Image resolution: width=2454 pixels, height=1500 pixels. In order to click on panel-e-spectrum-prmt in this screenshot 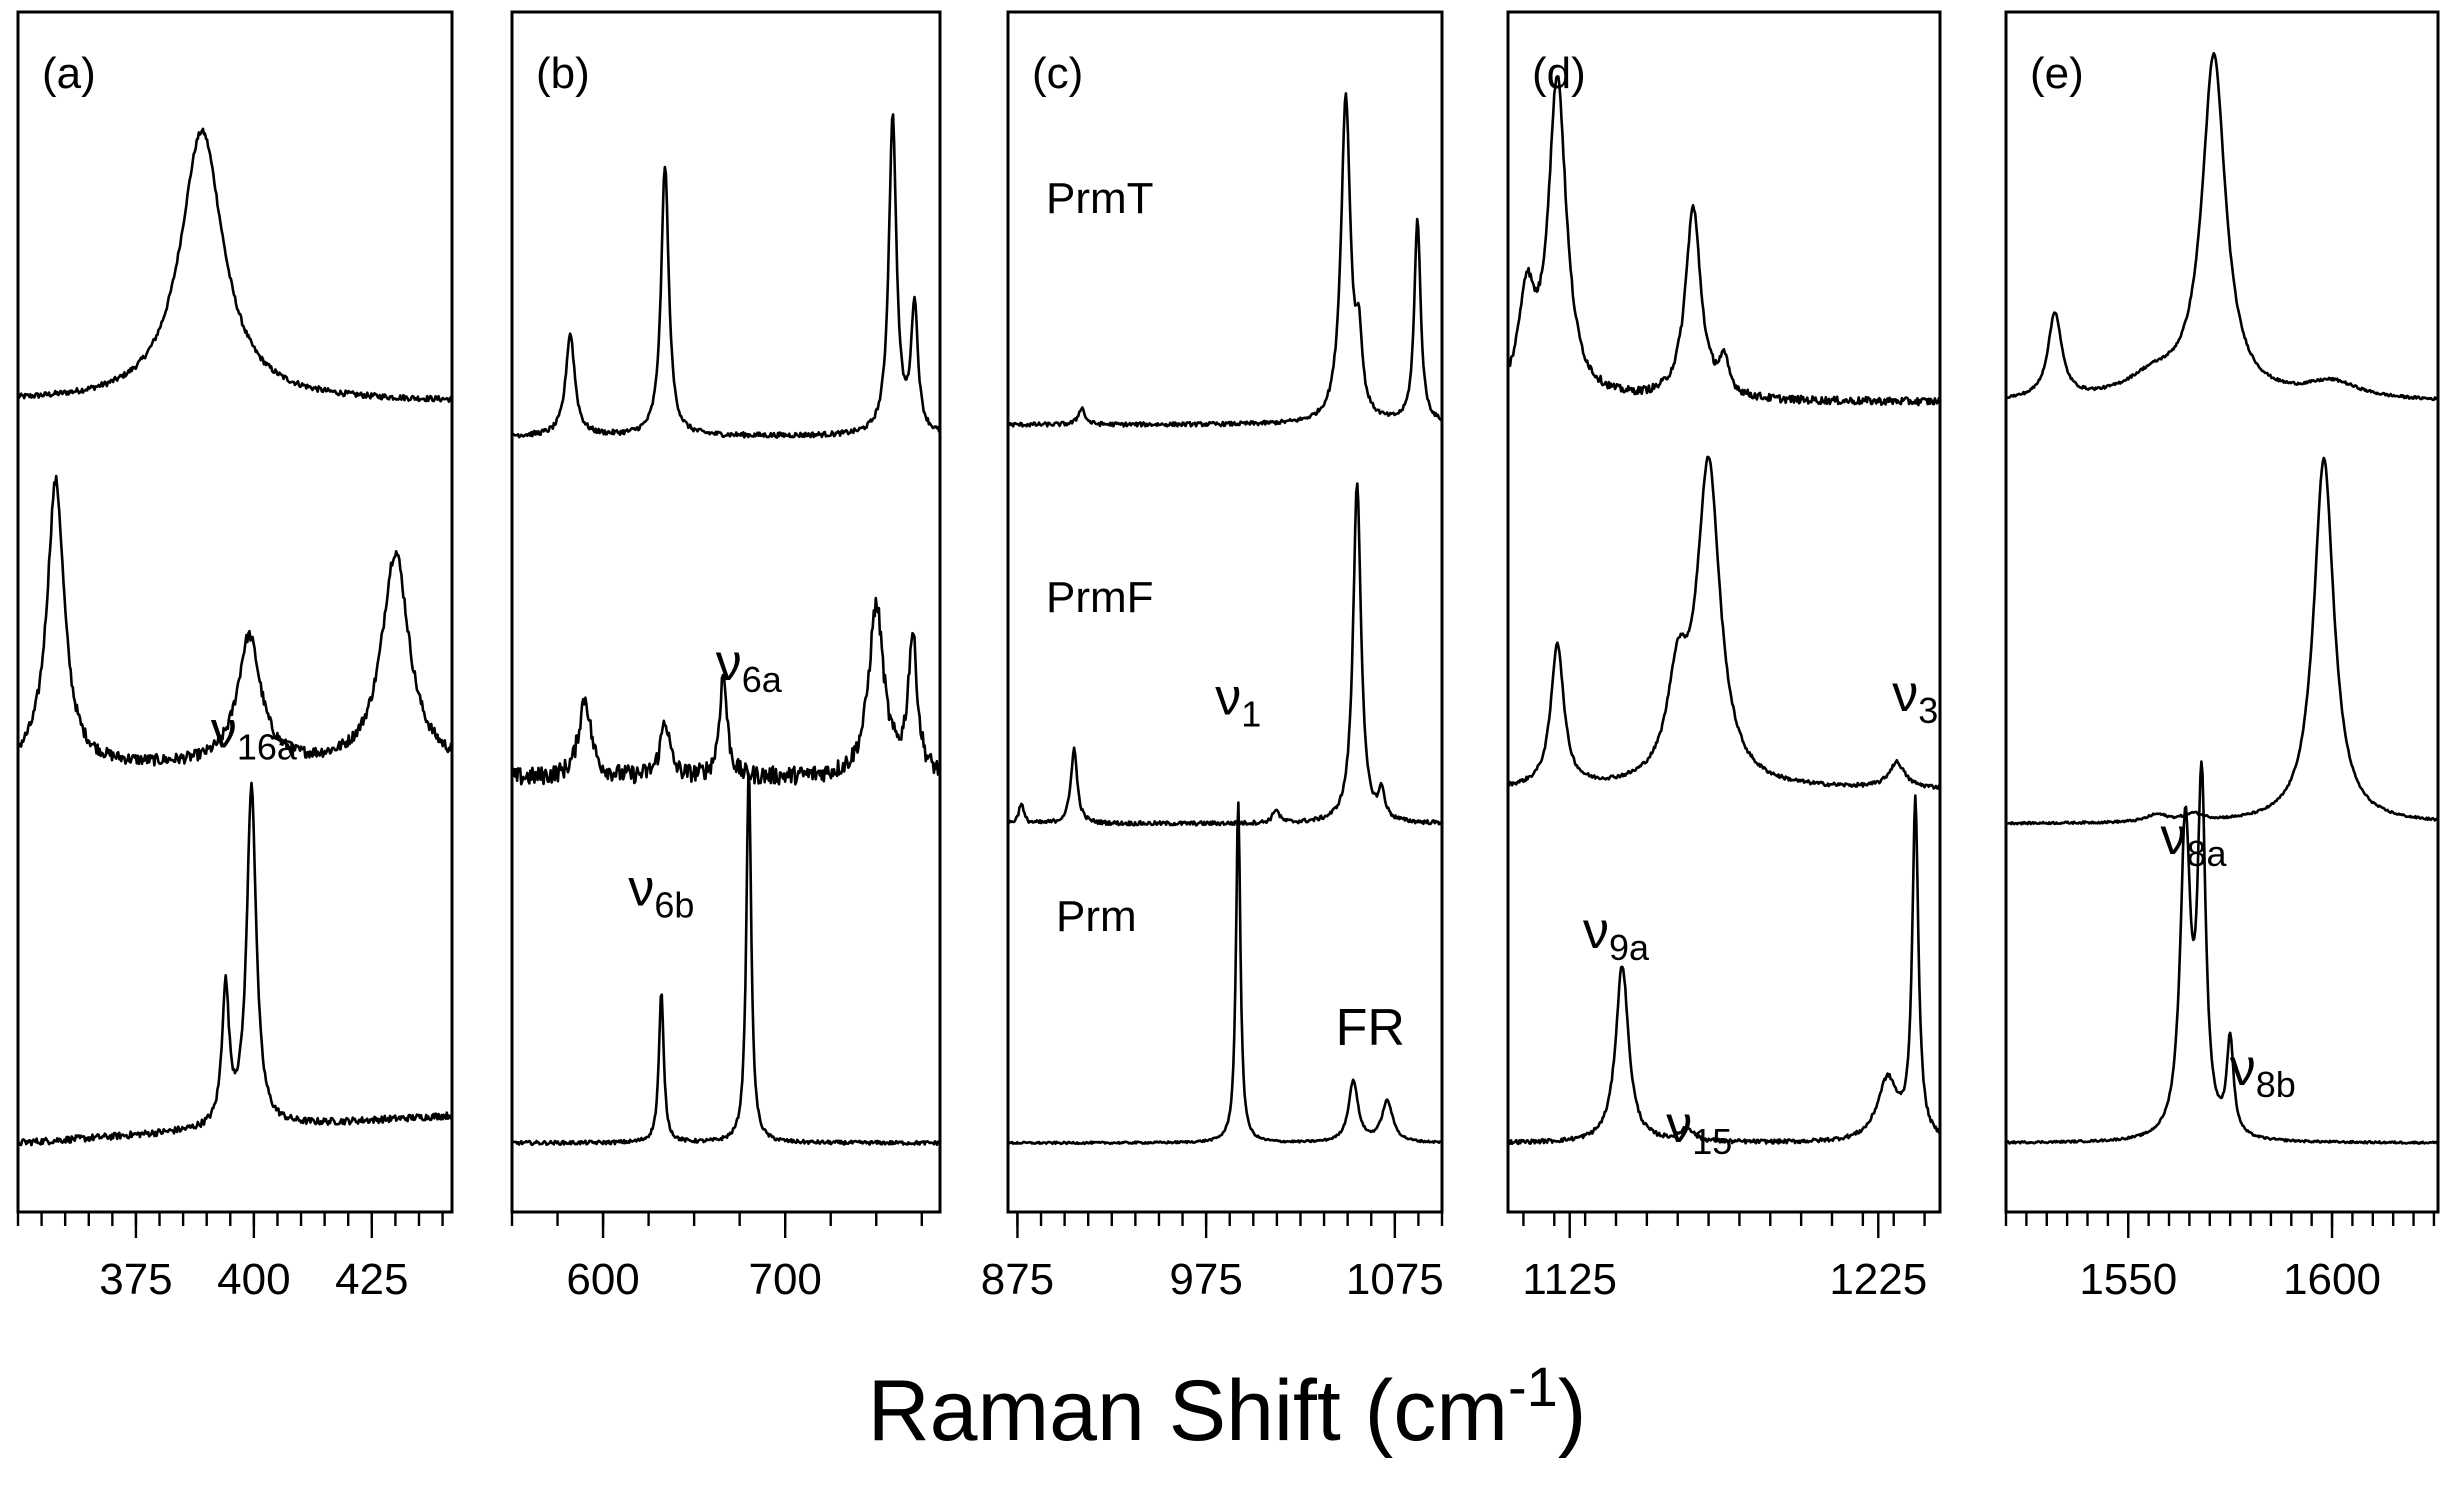, I will do `click(2221, 226)`.